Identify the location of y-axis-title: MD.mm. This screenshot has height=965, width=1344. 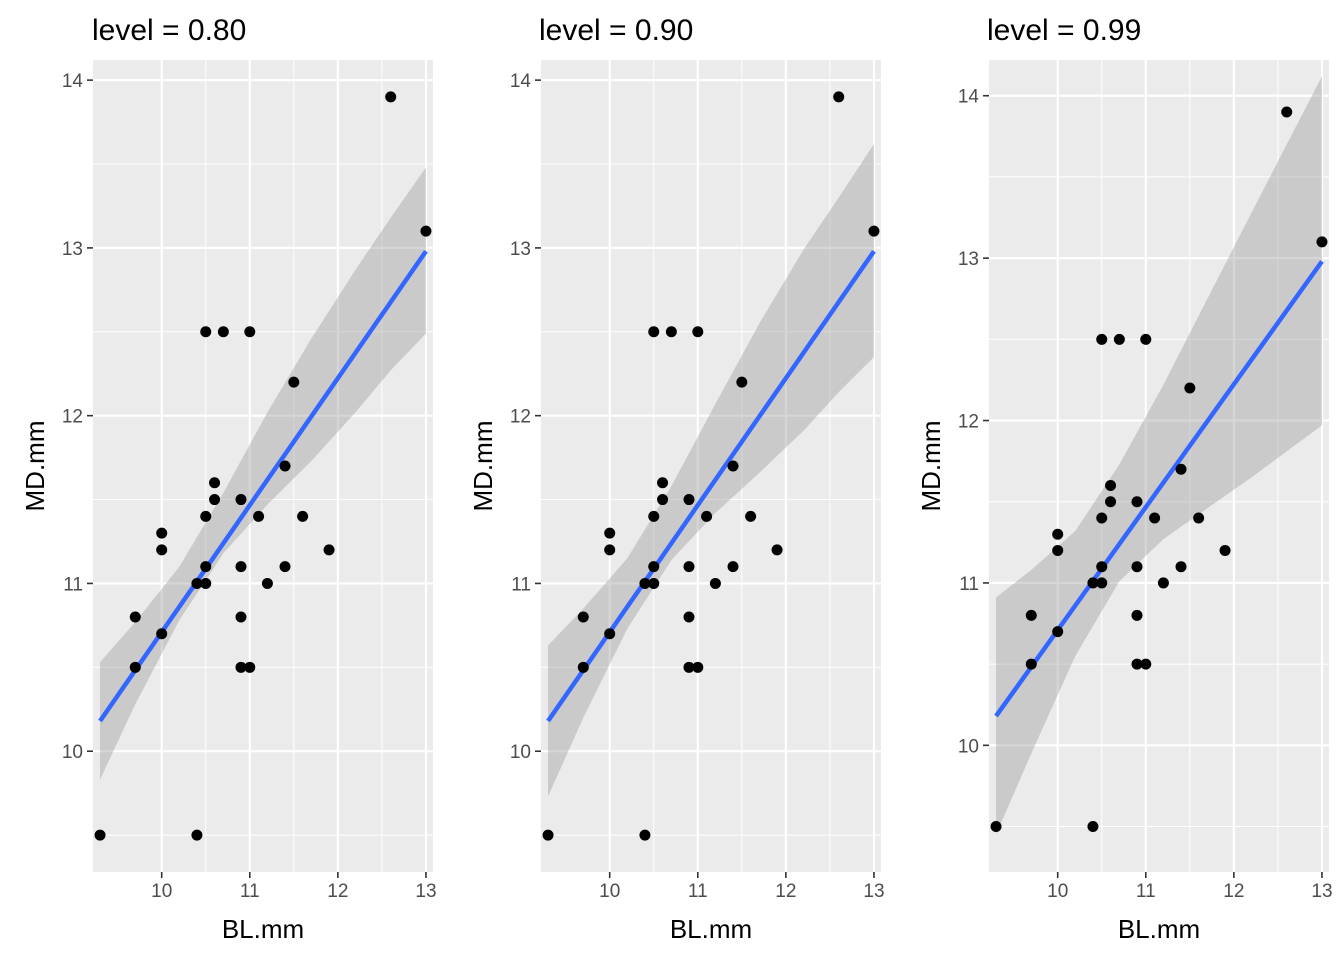
(483, 466).